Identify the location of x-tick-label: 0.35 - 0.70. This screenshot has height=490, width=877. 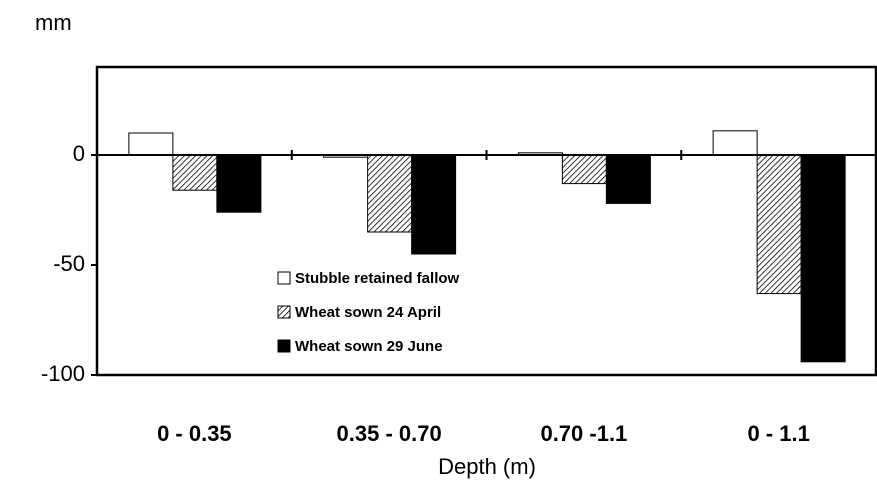
(389, 433).